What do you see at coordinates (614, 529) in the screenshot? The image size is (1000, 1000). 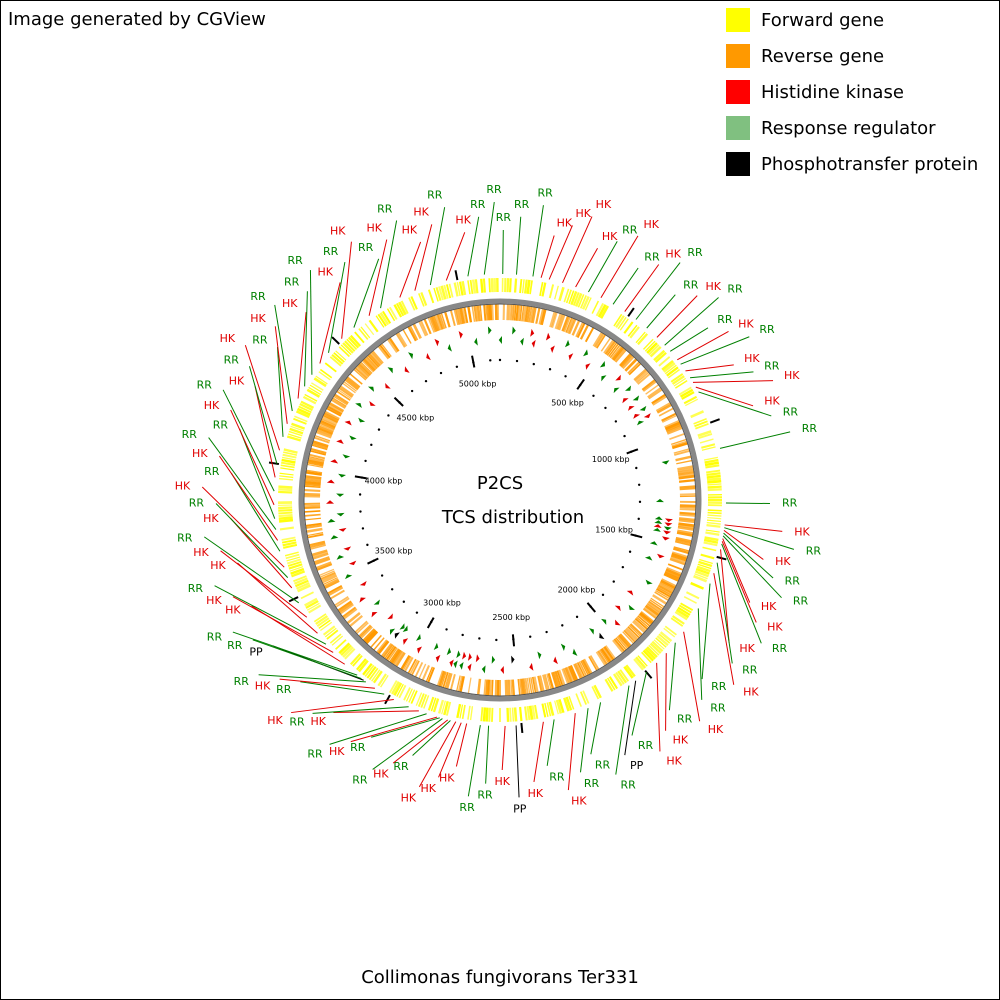 I see `tick-label: 1500 kbp` at bounding box center [614, 529].